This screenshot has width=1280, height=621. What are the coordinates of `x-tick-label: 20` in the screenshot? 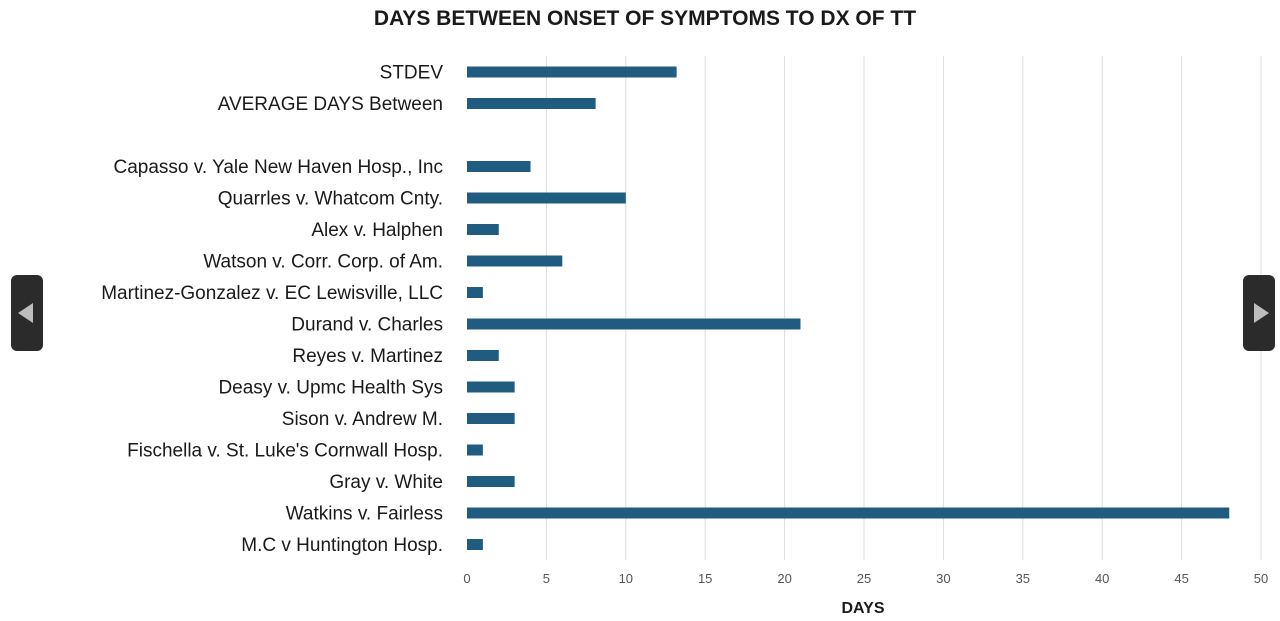 It's located at (784, 578).